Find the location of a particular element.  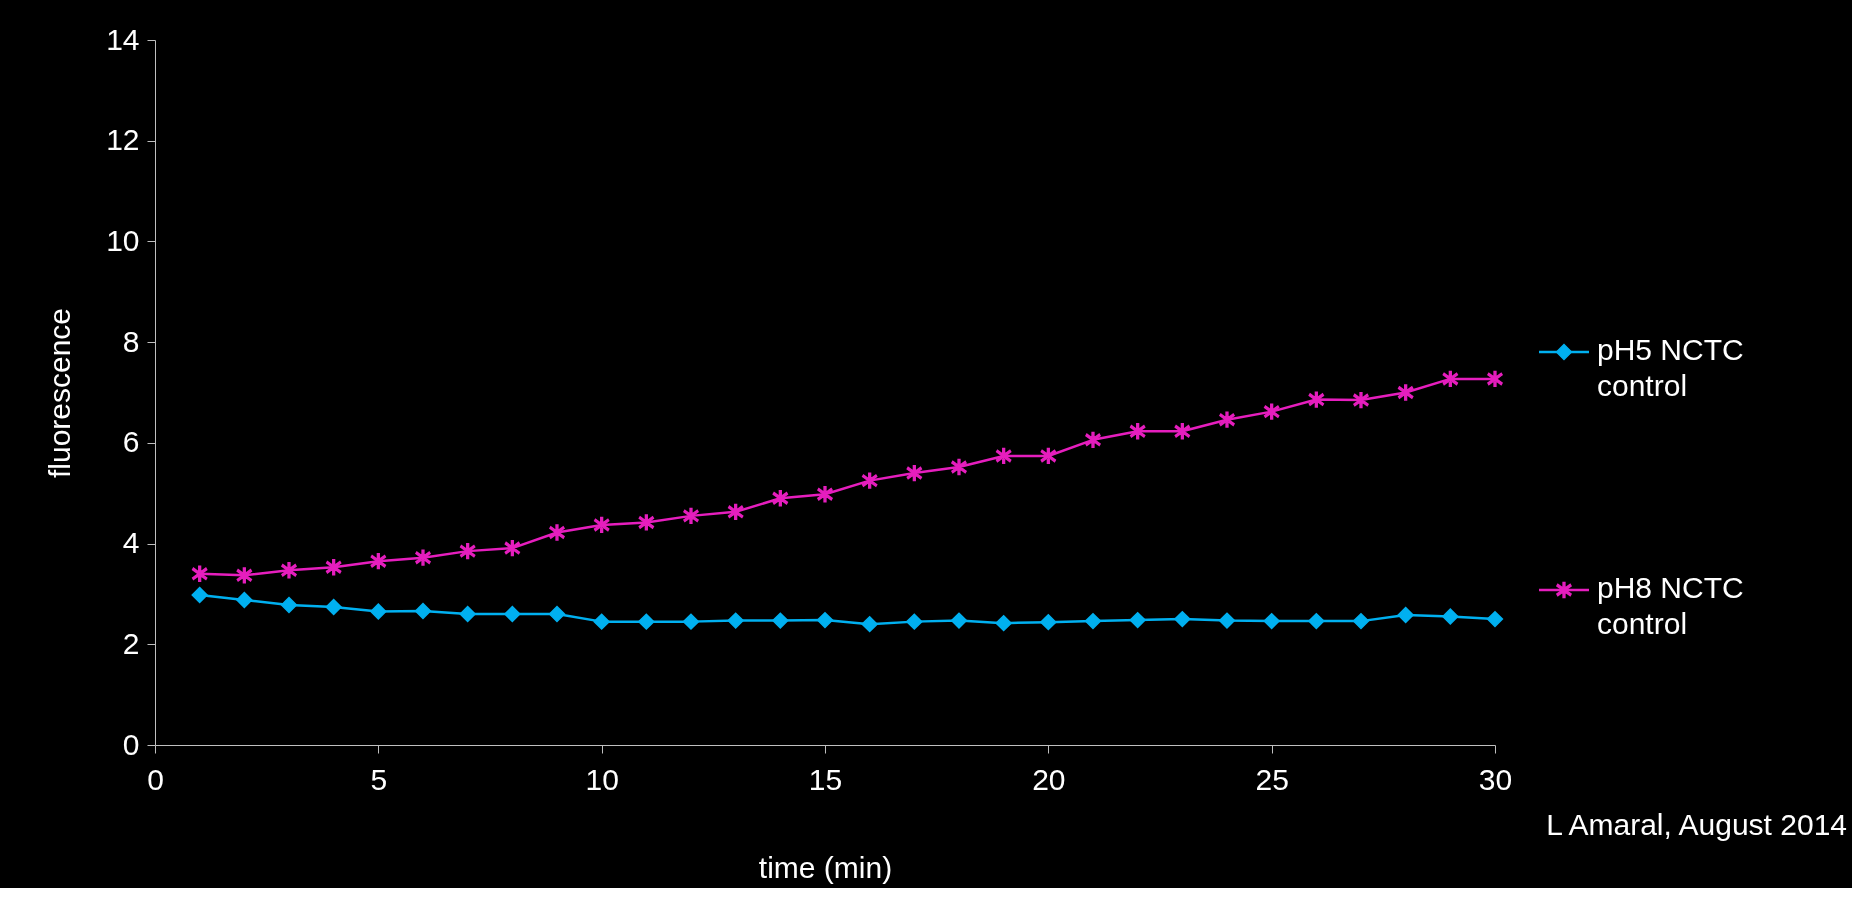

text: L Amaral, August 2014 is located at coordinates (1696, 824).